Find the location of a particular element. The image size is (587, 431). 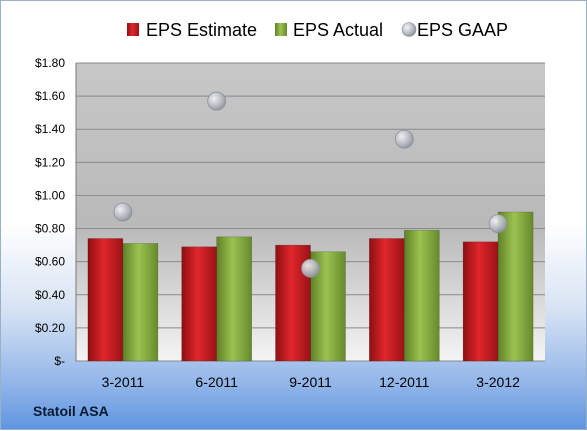

point-eps-gaap-6-2011 is located at coordinates (217, 101).